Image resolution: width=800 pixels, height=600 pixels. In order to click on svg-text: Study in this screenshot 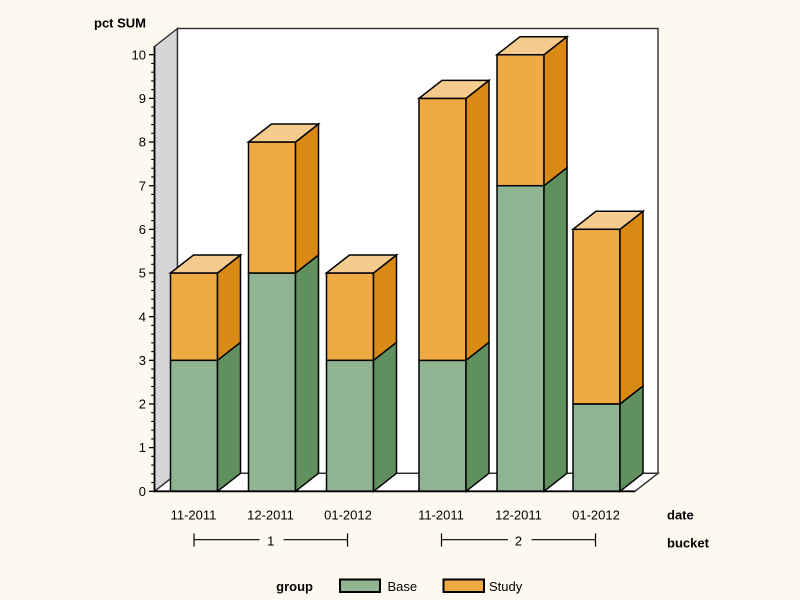, I will do `click(506, 586)`.